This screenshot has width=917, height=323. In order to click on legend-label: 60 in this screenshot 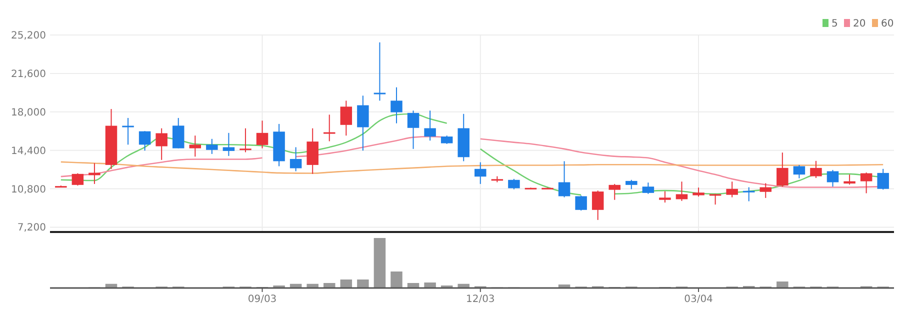, I will do `click(887, 24)`.